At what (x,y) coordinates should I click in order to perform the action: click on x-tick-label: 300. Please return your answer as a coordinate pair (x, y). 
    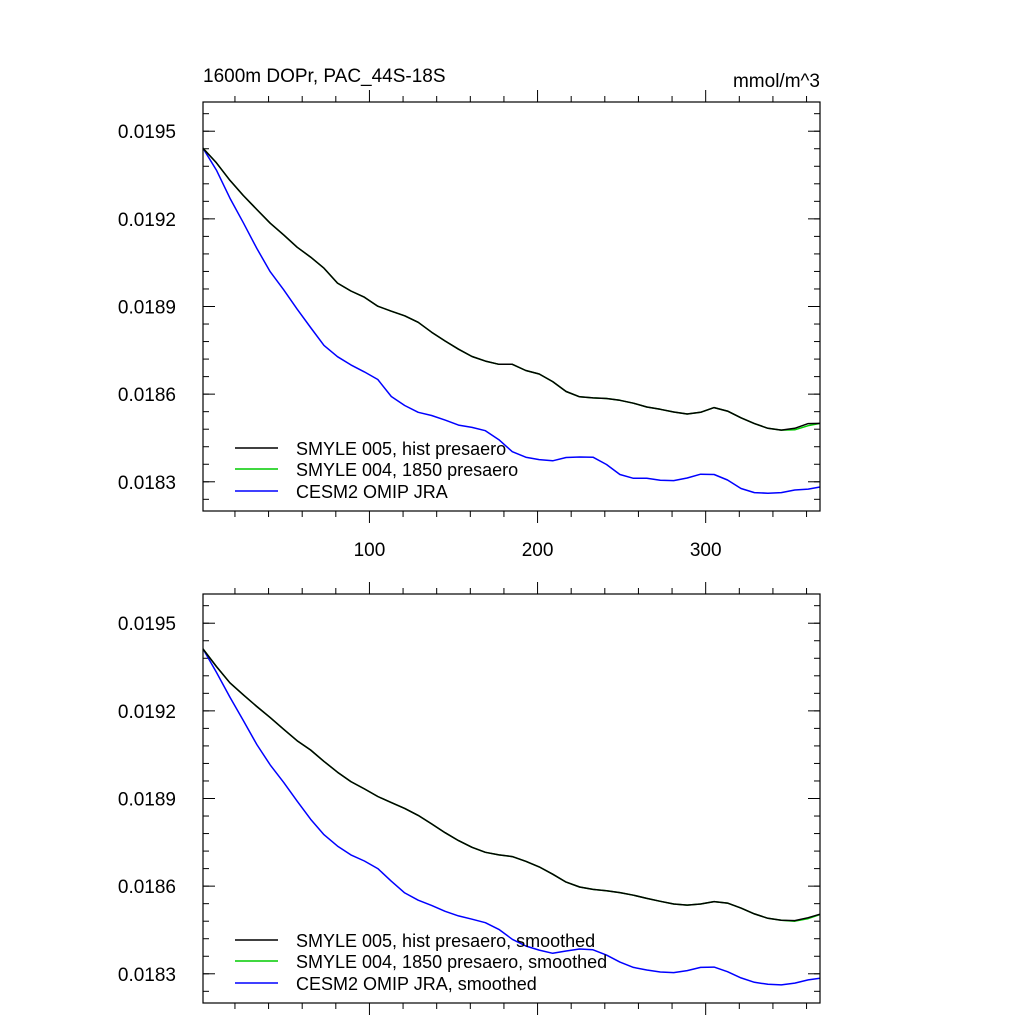
    Looking at the image, I should click on (706, 550).